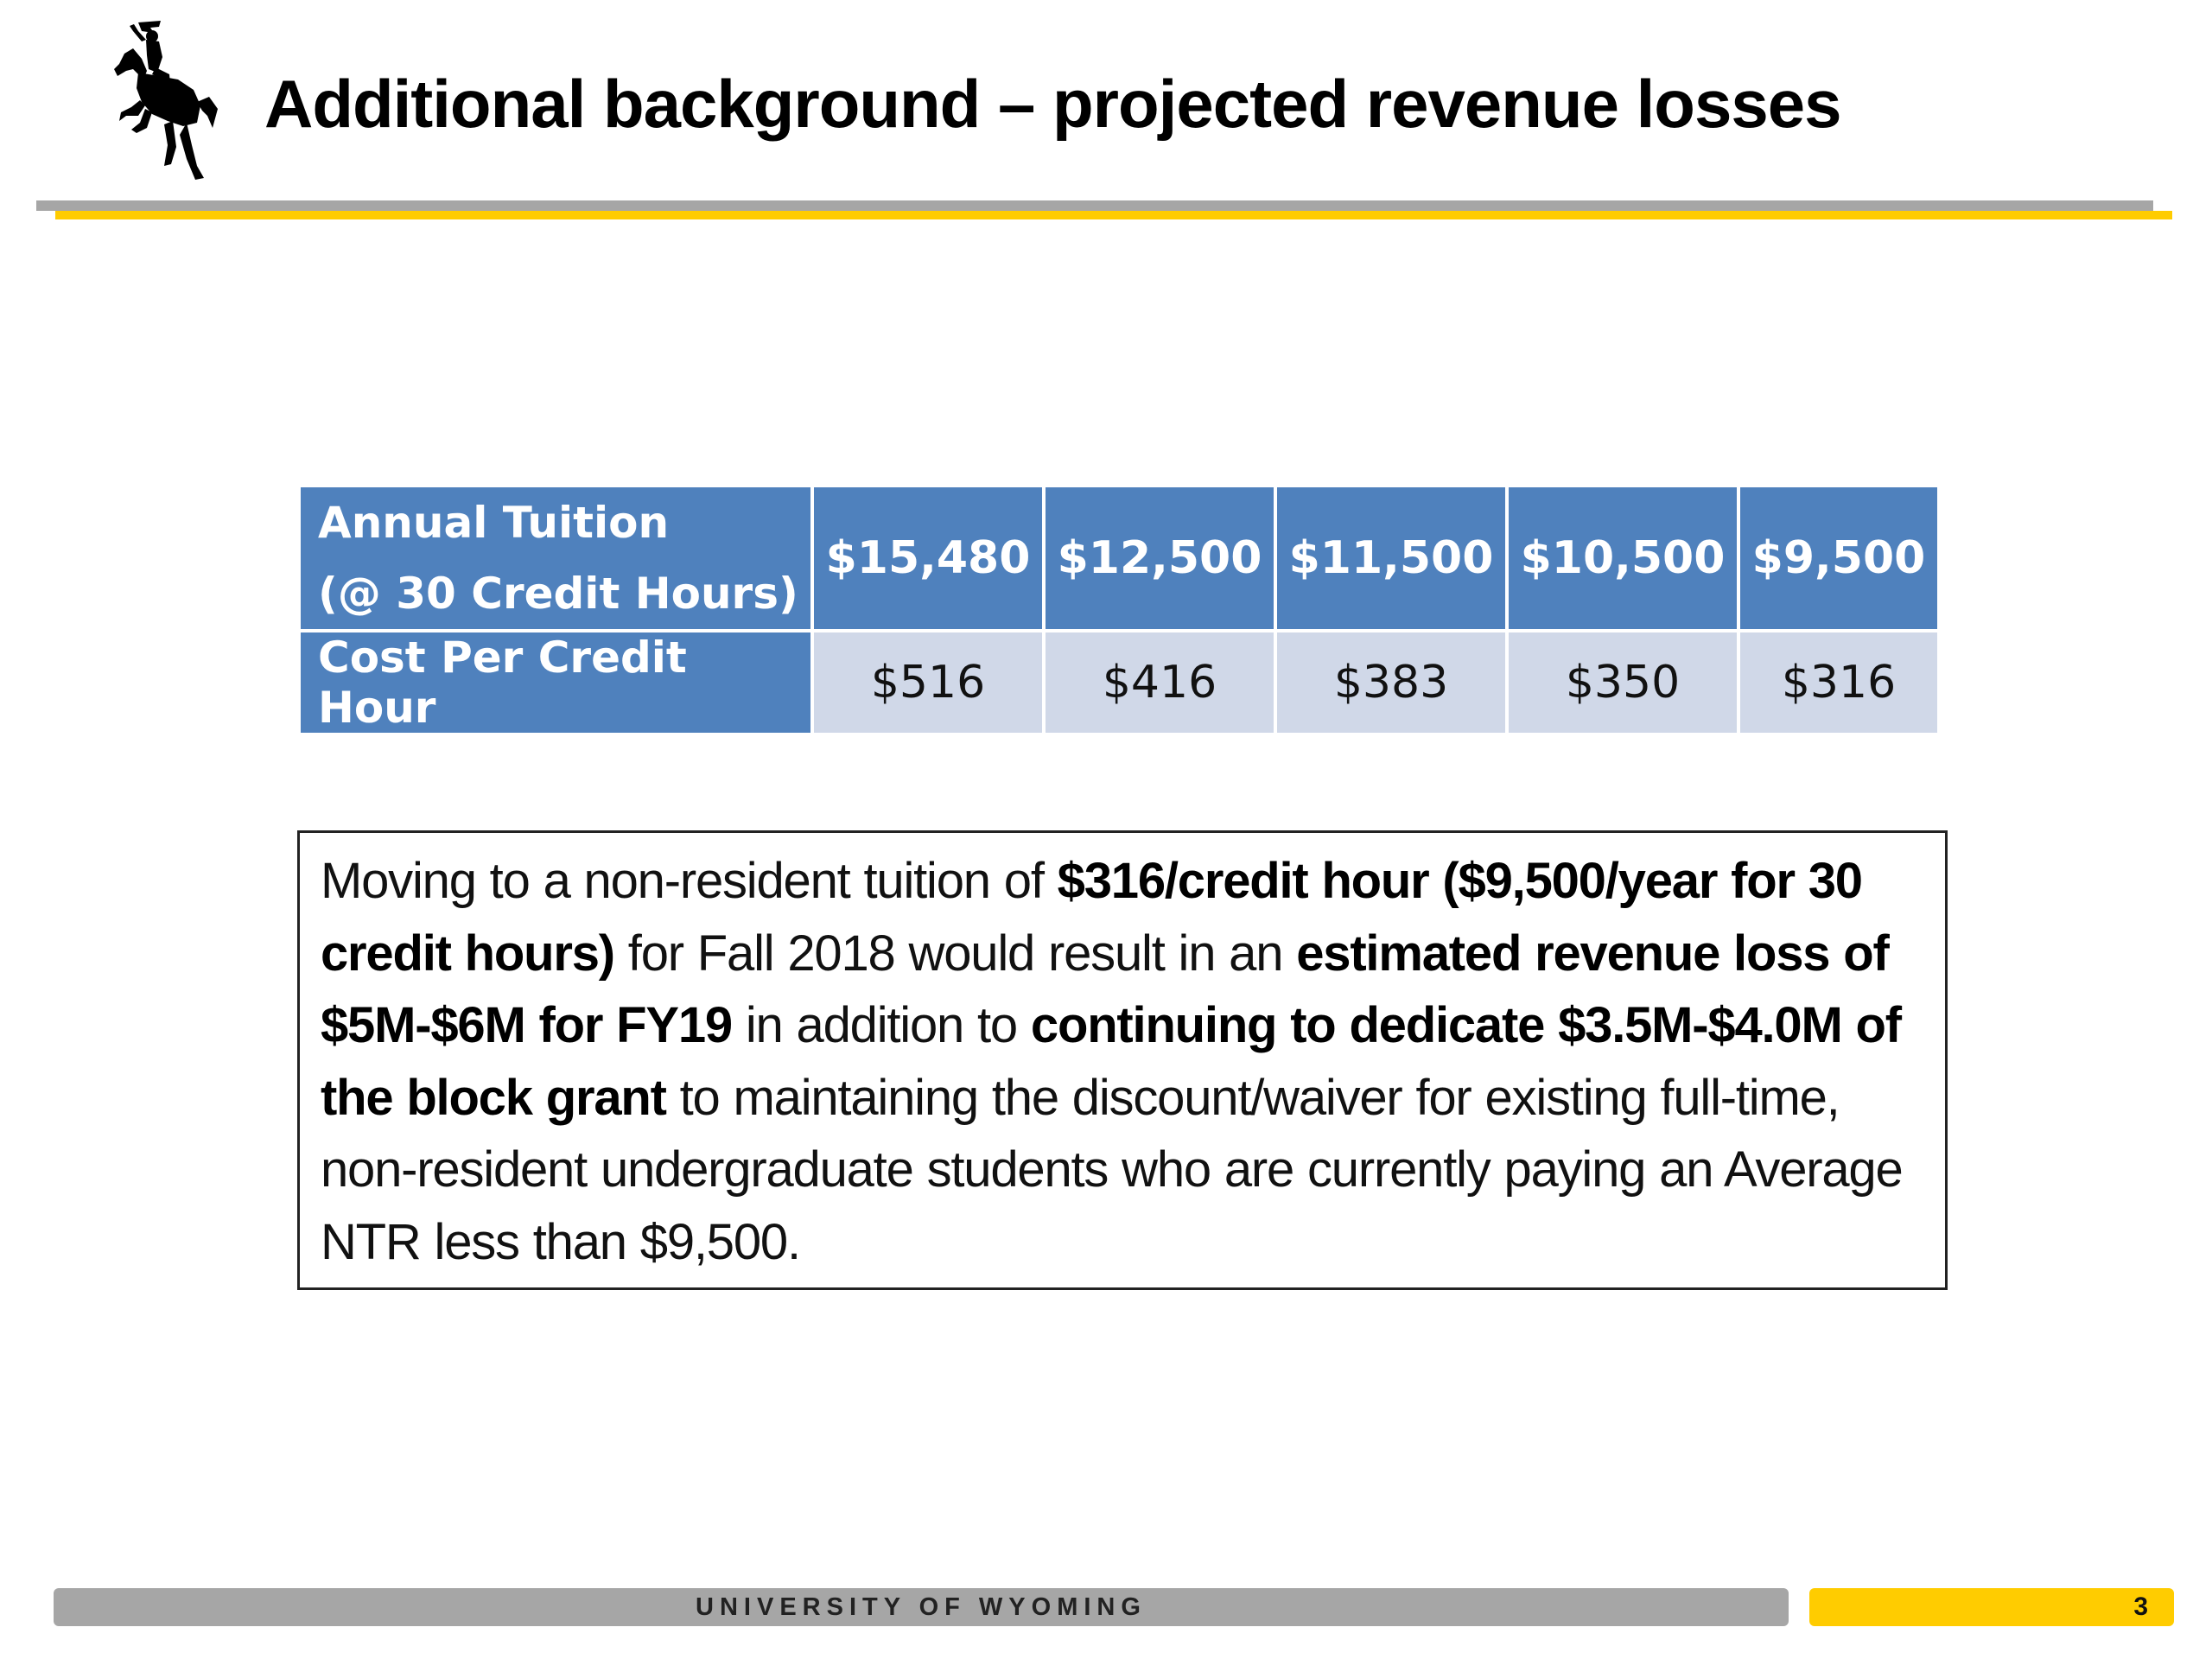  I want to click on title-divider-gold, so click(1113, 215).